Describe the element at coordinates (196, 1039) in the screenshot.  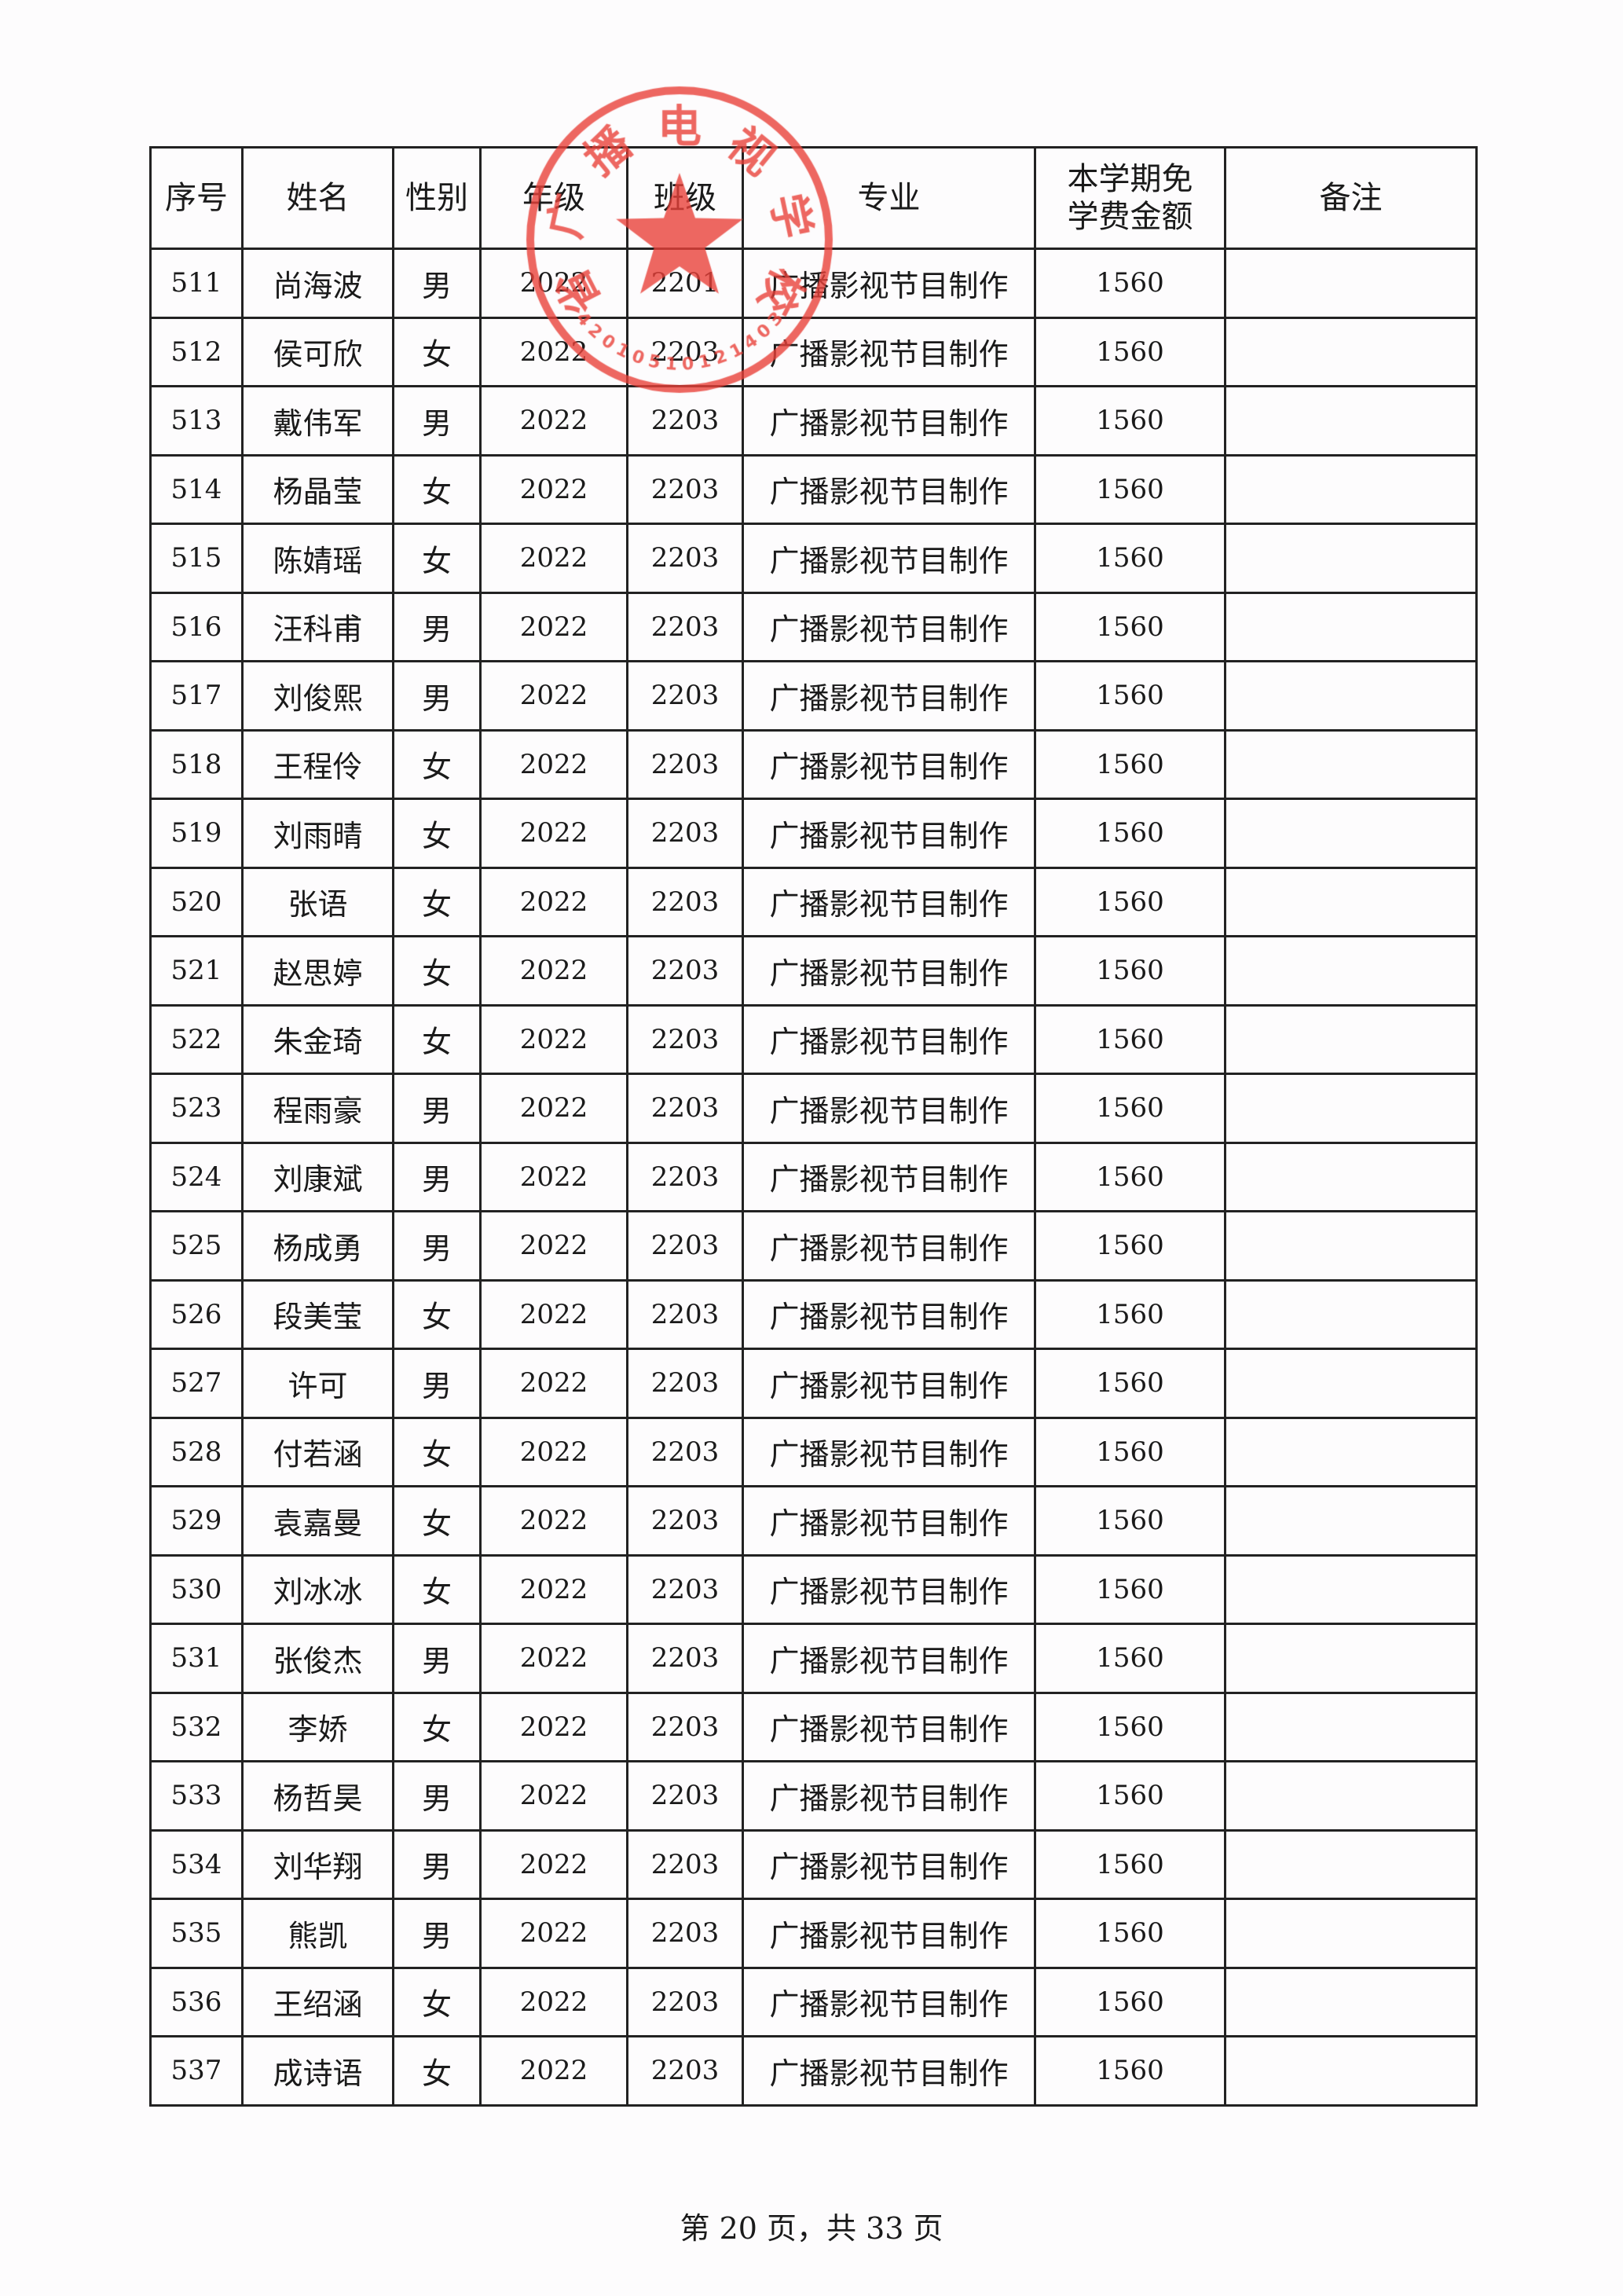
I see `cell-index: 522` at that location.